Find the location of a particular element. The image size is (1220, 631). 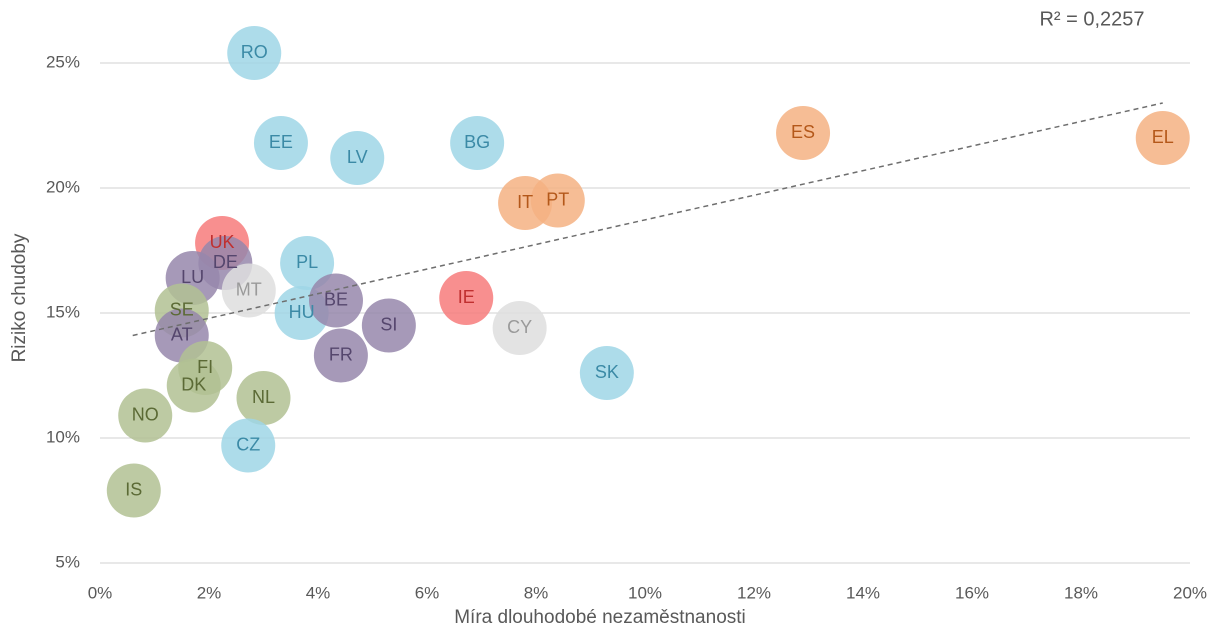

bubble-label: ES is located at coordinates (803, 132).